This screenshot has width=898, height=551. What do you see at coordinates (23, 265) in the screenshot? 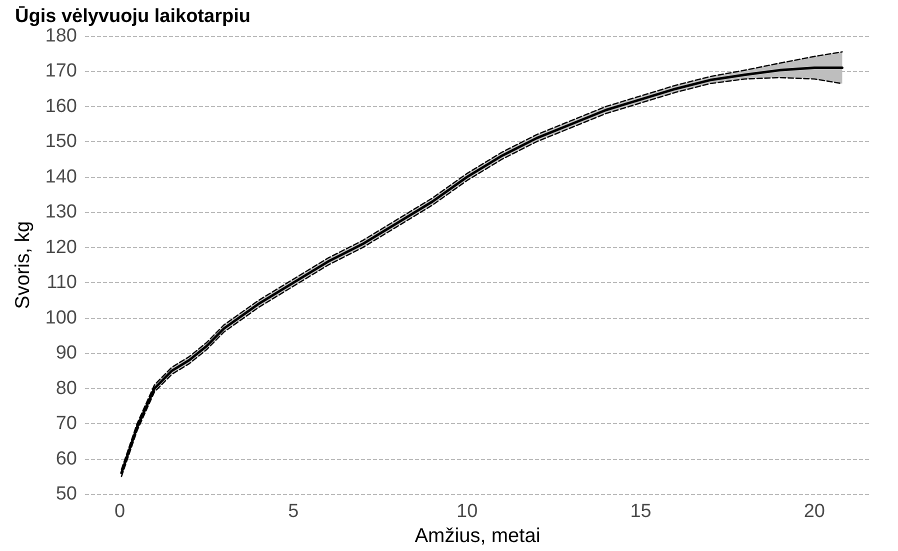
I see `y-axis-title: Svoris, kg` at bounding box center [23, 265].